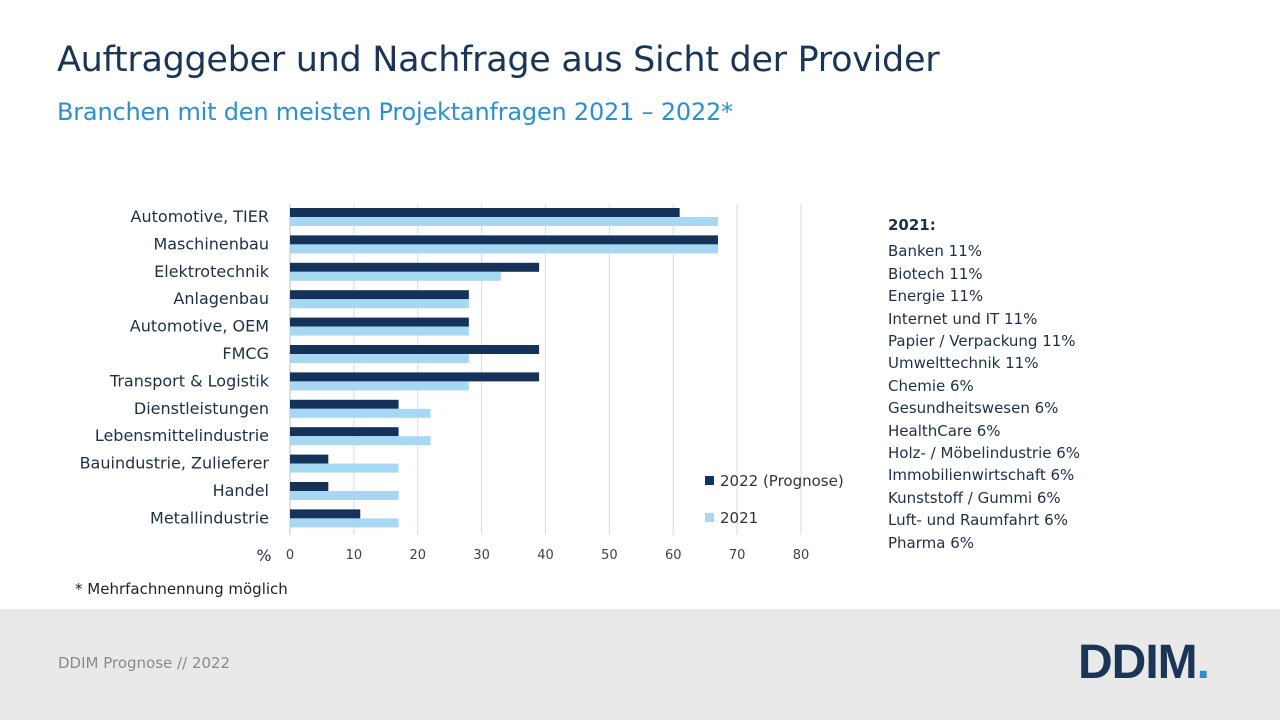 The width and height of the screenshot is (1280, 720). I want to click on note-item: Holz- / Möbelindustrie 6%, so click(984, 453).